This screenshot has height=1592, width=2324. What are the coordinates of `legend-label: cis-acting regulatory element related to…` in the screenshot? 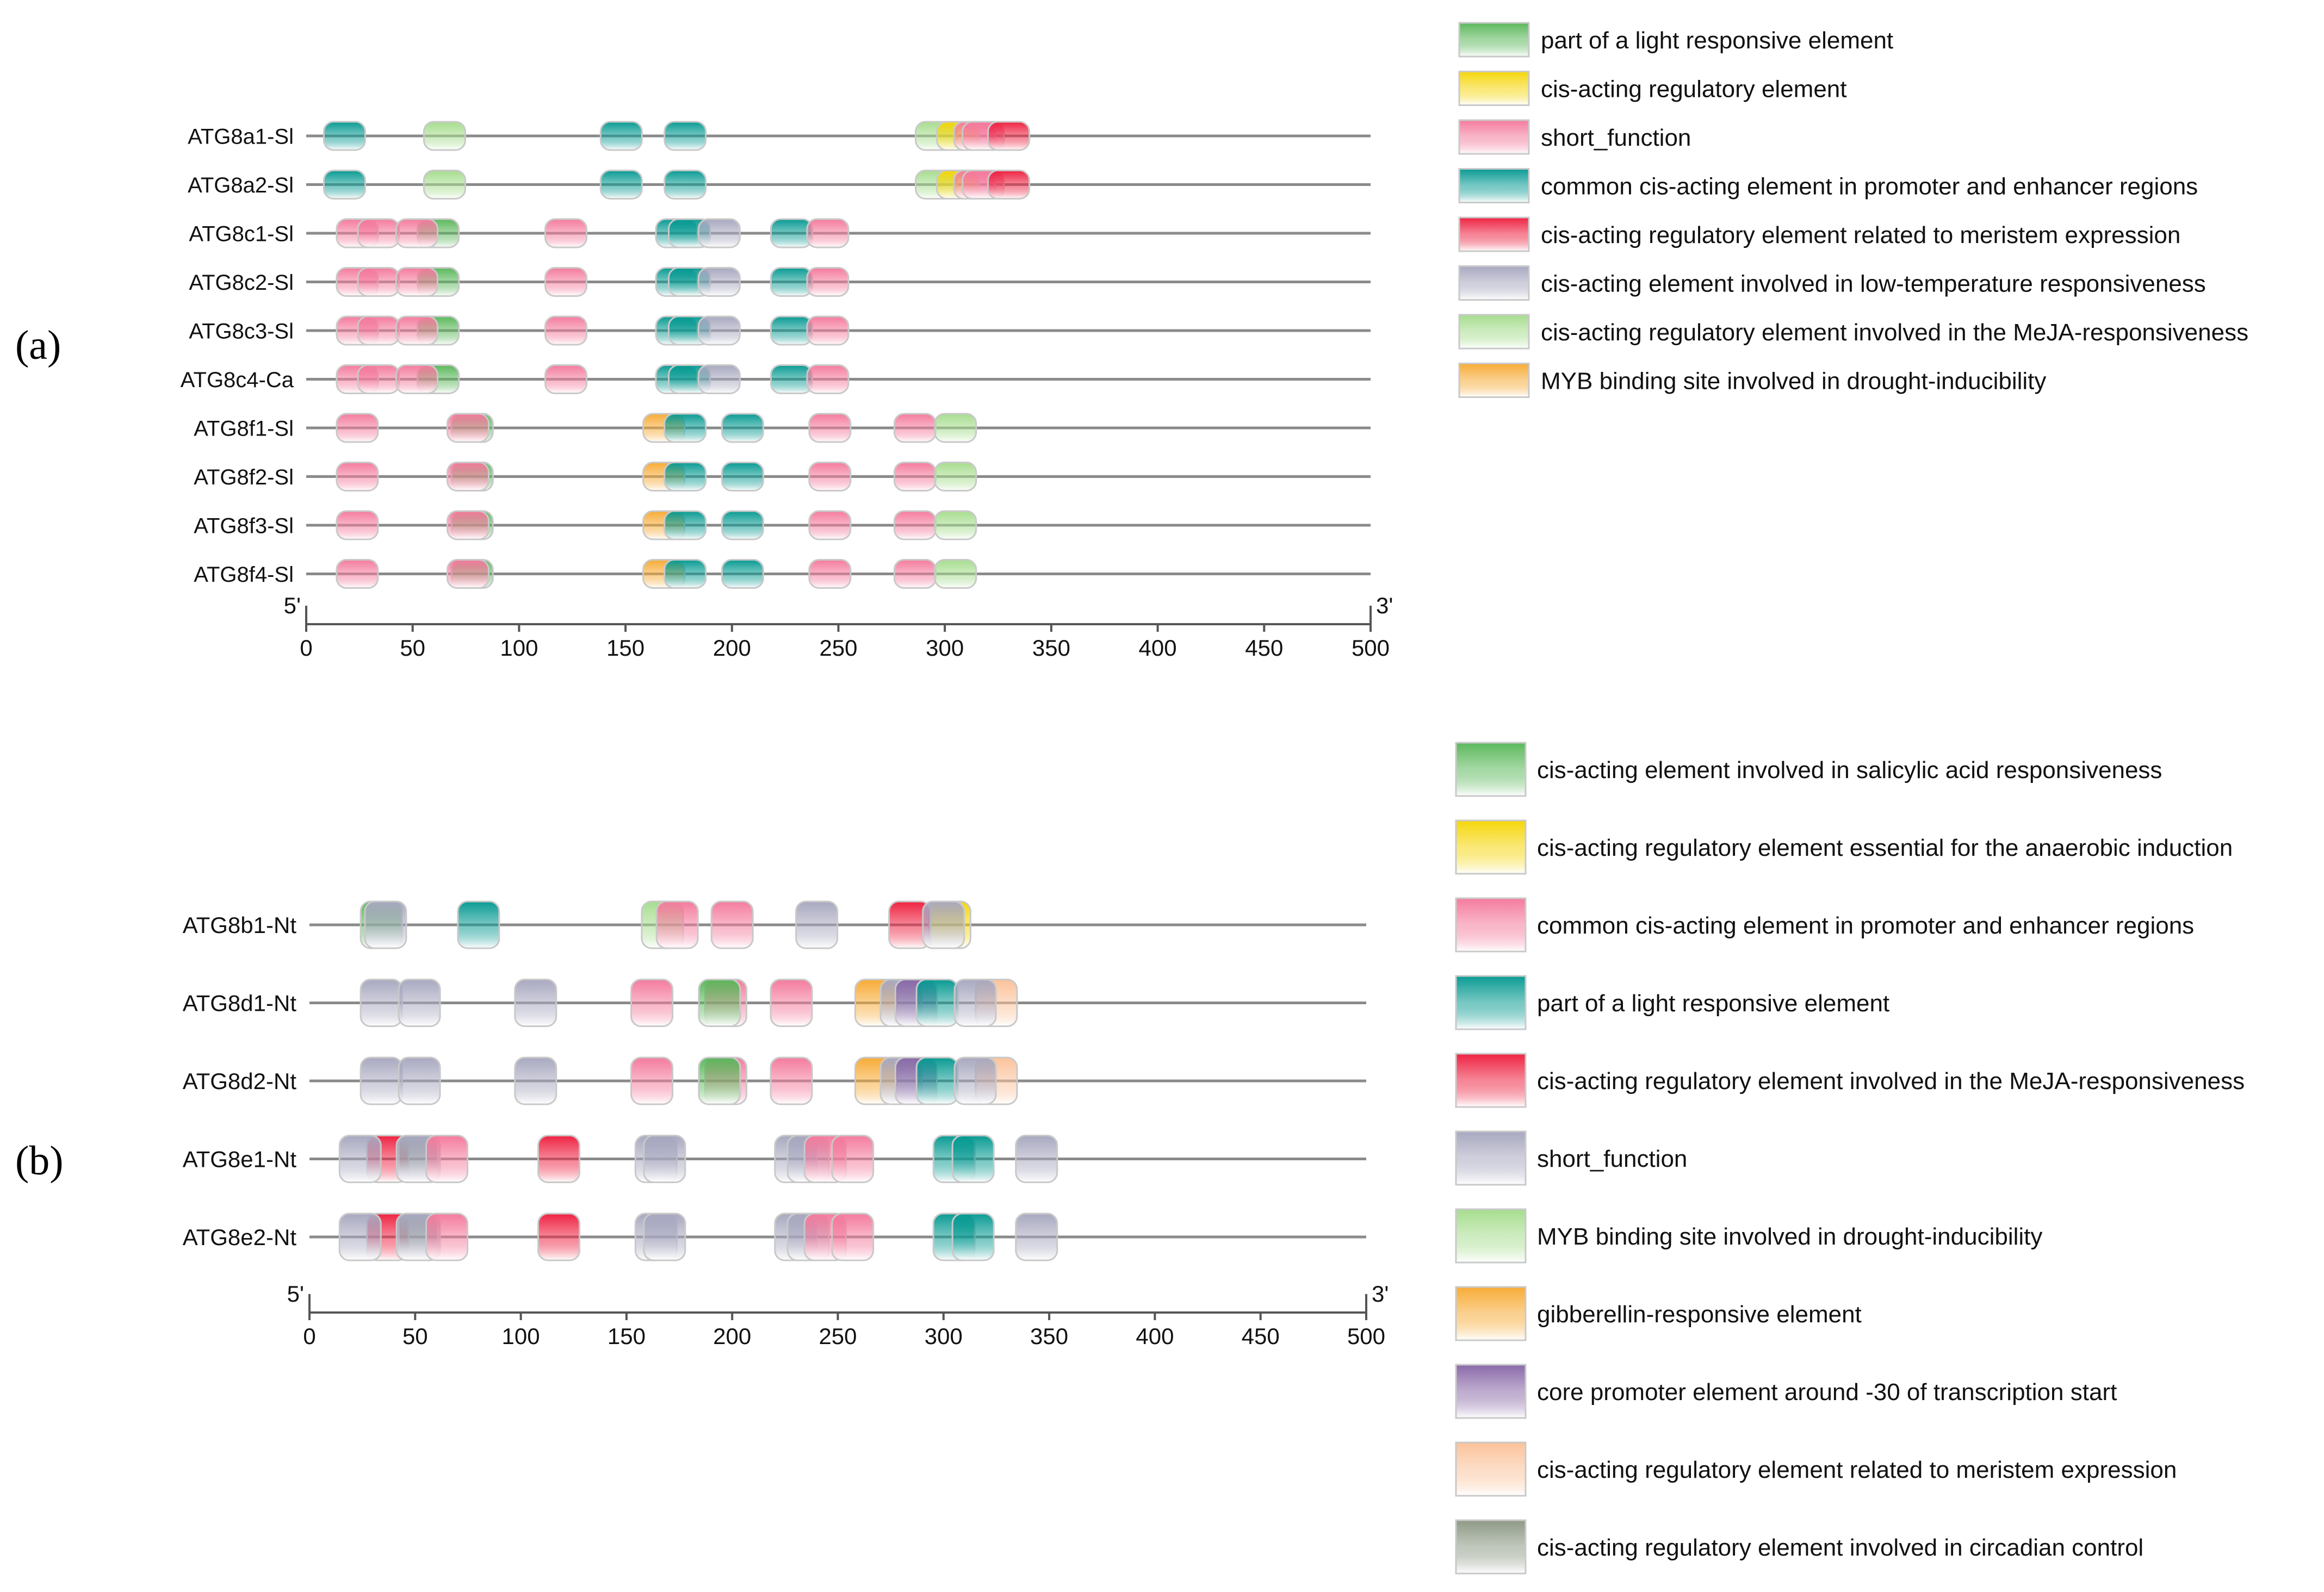 It's located at (1860, 235).